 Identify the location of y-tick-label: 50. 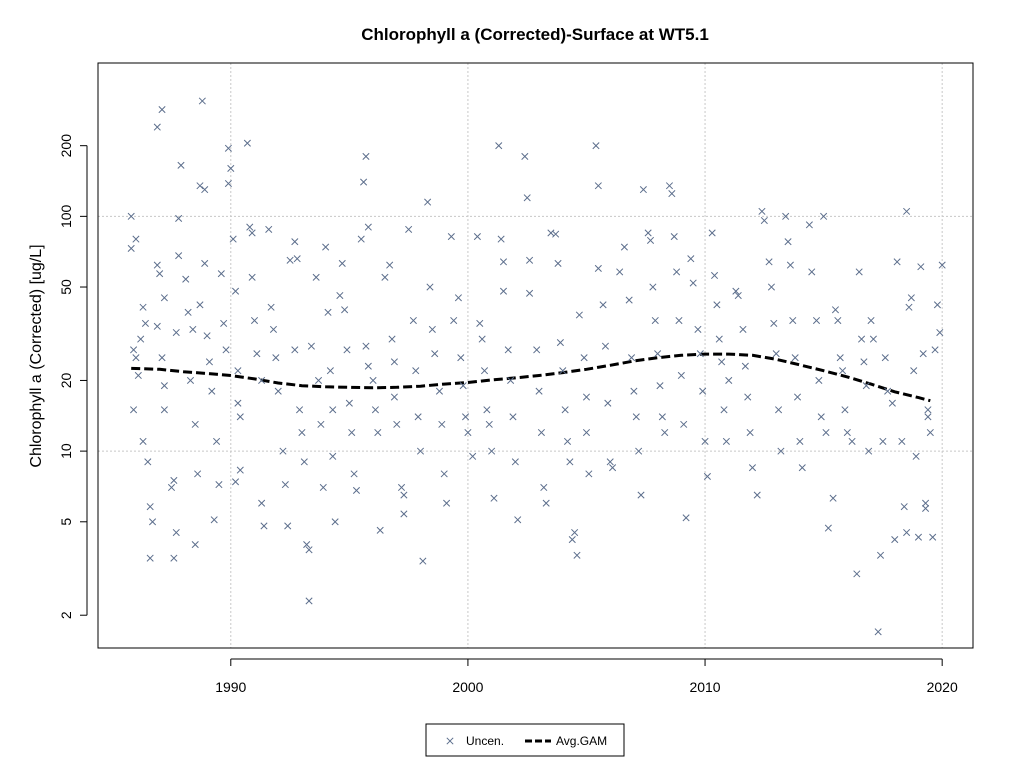
(66, 287).